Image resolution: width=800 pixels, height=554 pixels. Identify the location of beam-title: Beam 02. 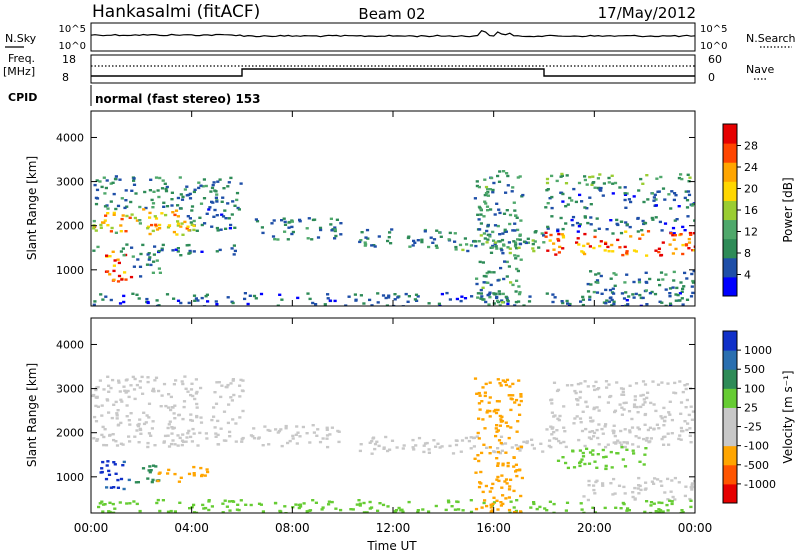
(391, 14).